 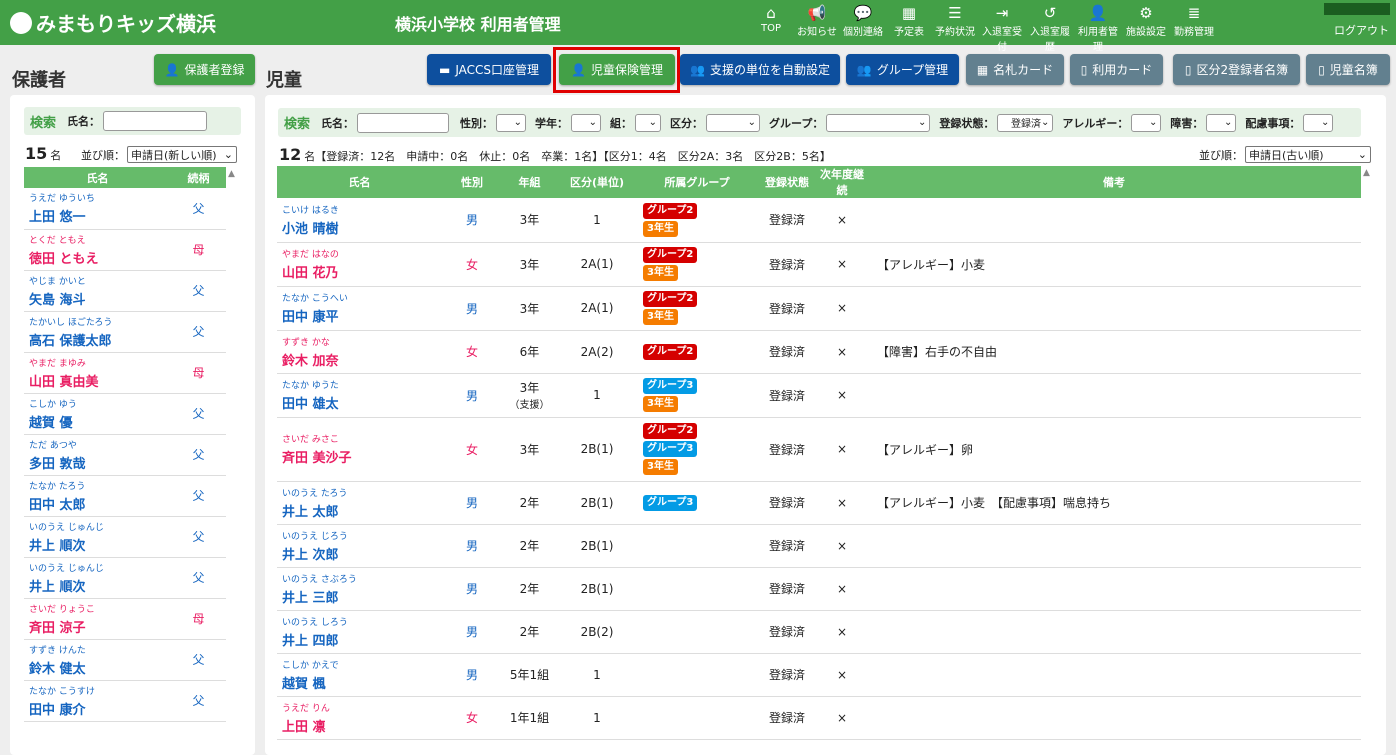 What do you see at coordinates (878, 122) in the screenshot?
I see `filter-group-select: ⌄` at bounding box center [878, 122].